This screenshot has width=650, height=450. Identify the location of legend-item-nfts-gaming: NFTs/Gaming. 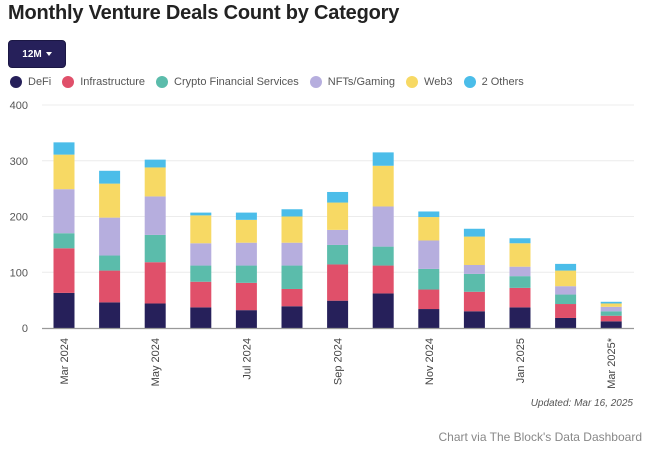
(352, 82).